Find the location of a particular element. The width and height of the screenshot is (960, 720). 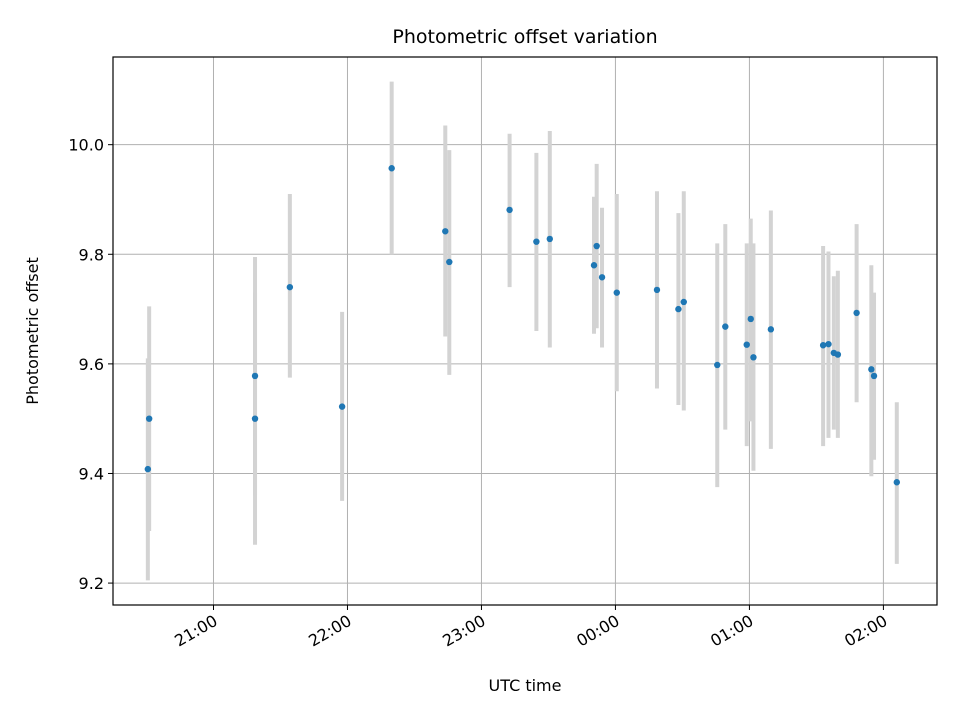

y-tick-label: 9.4 is located at coordinates (91, 473).